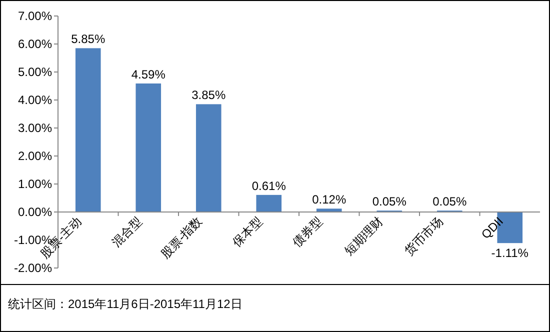 Image resolution: width=550 pixels, height=332 pixels. What do you see at coordinates (88, 39) in the screenshot?
I see `data-label: 5.85%` at bounding box center [88, 39].